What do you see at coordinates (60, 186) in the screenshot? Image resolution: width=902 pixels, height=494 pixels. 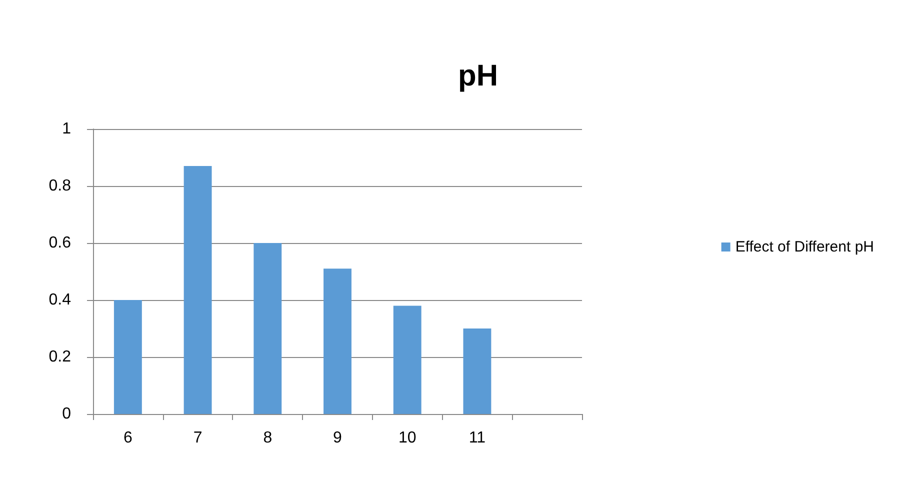 I see `y-tick-label: 0.8` at bounding box center [60, 186].